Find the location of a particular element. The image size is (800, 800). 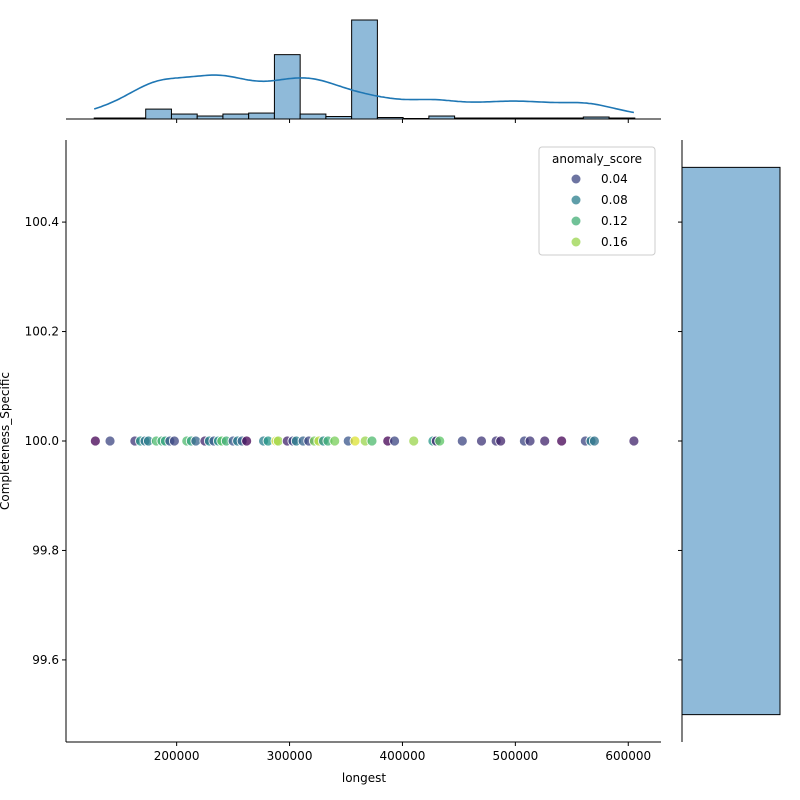

legend-label: 0.16 is located at coordinates (614, 242).